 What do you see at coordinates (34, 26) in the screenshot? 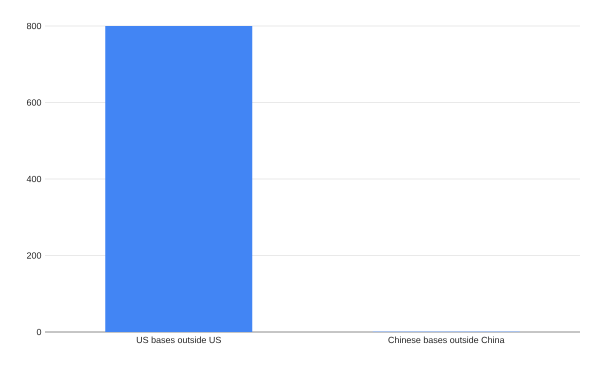
I see `y-tick-label: 800` at bounding box center [34, 26].